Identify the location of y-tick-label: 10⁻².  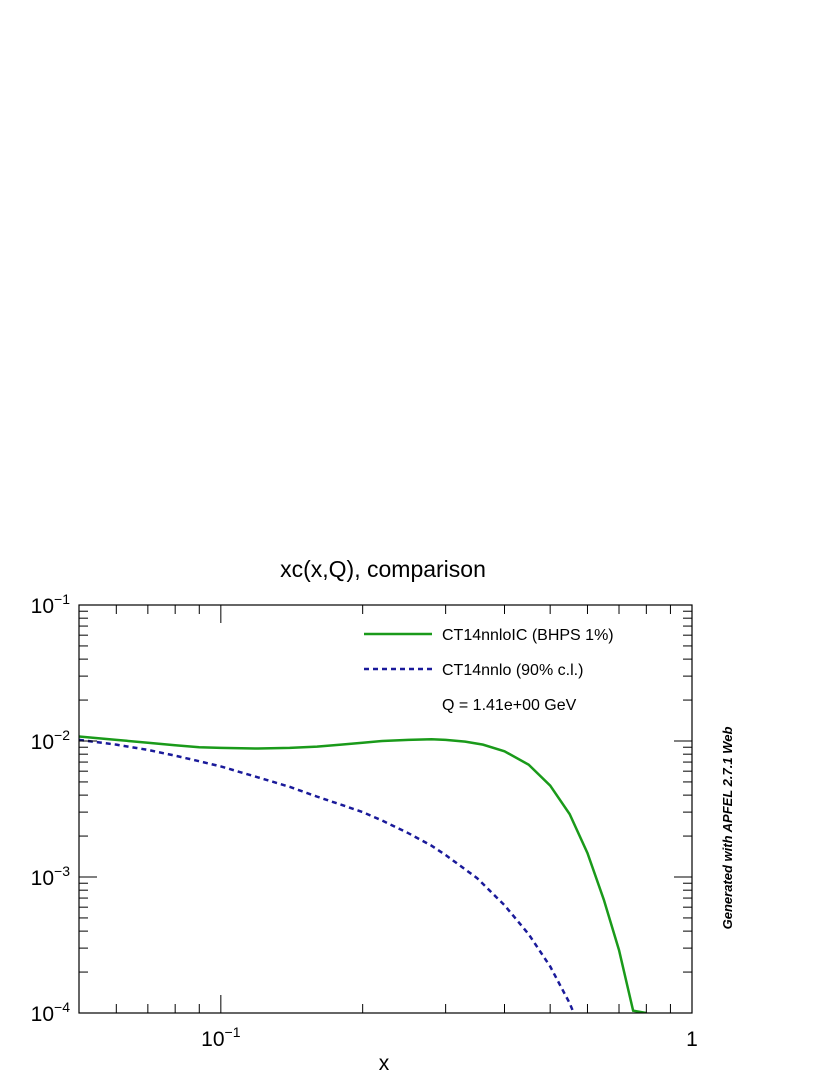
(51, 740).